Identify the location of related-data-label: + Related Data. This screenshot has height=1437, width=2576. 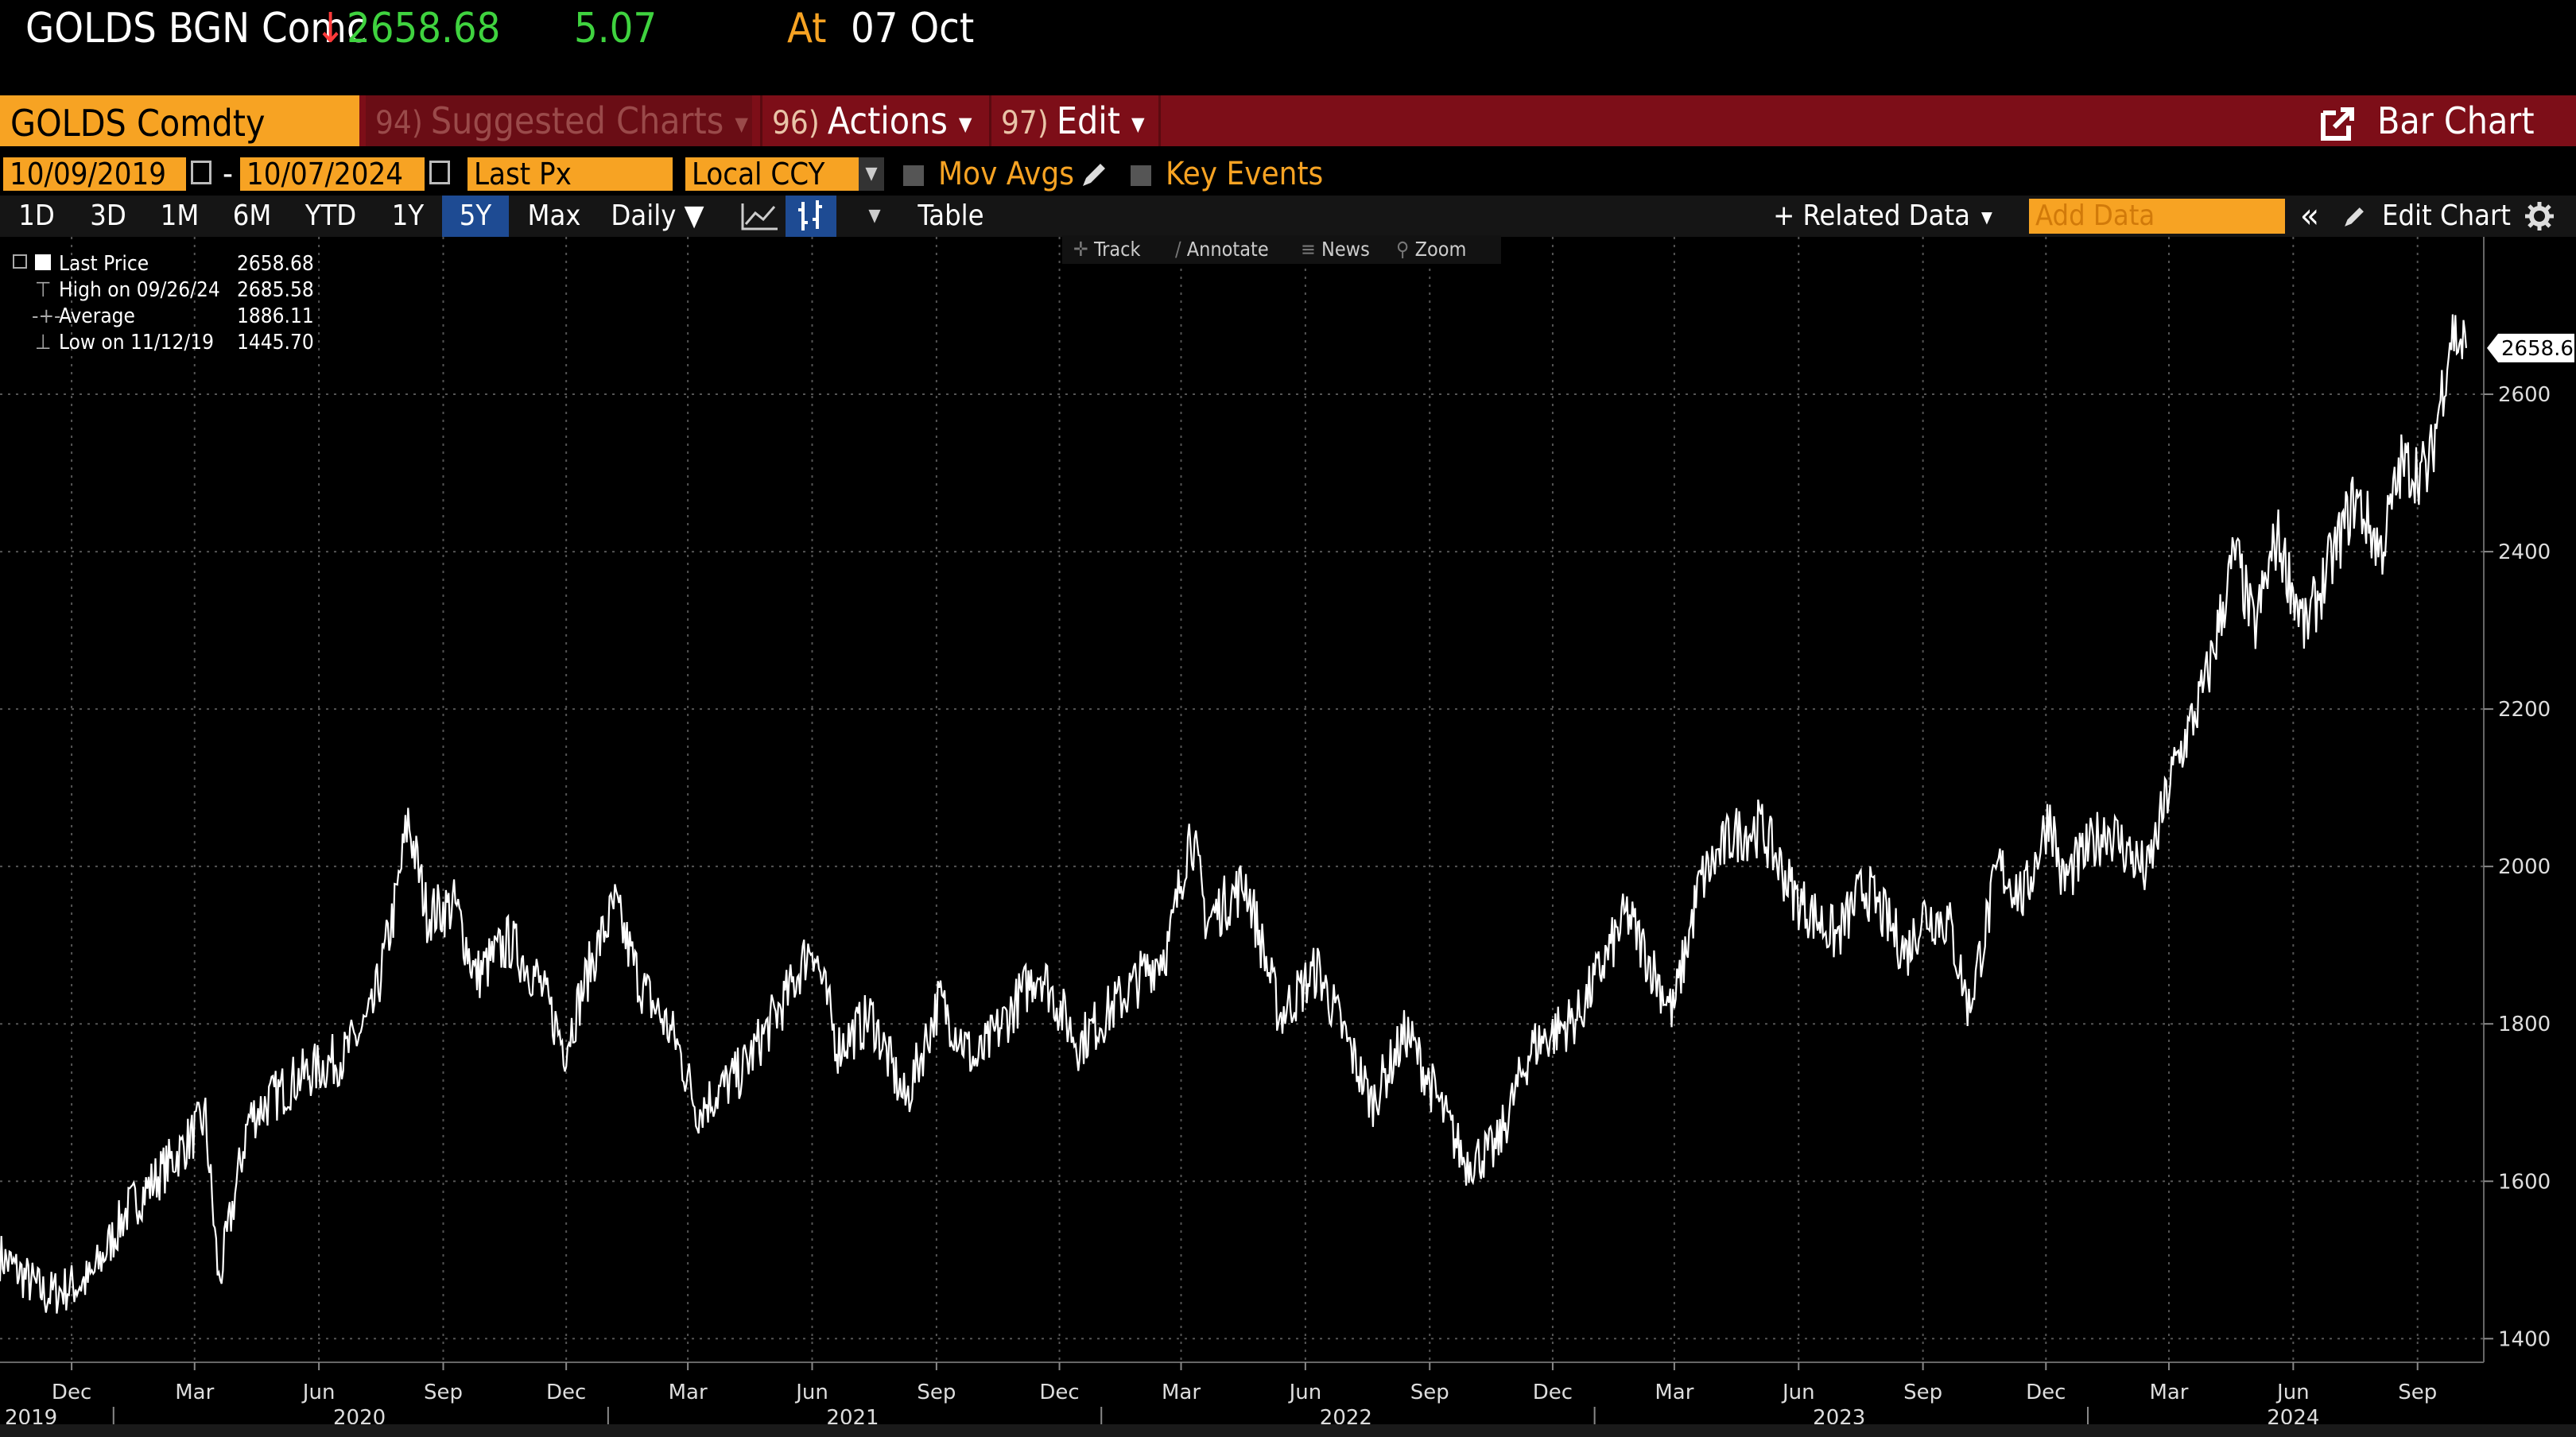
(1872, 215).